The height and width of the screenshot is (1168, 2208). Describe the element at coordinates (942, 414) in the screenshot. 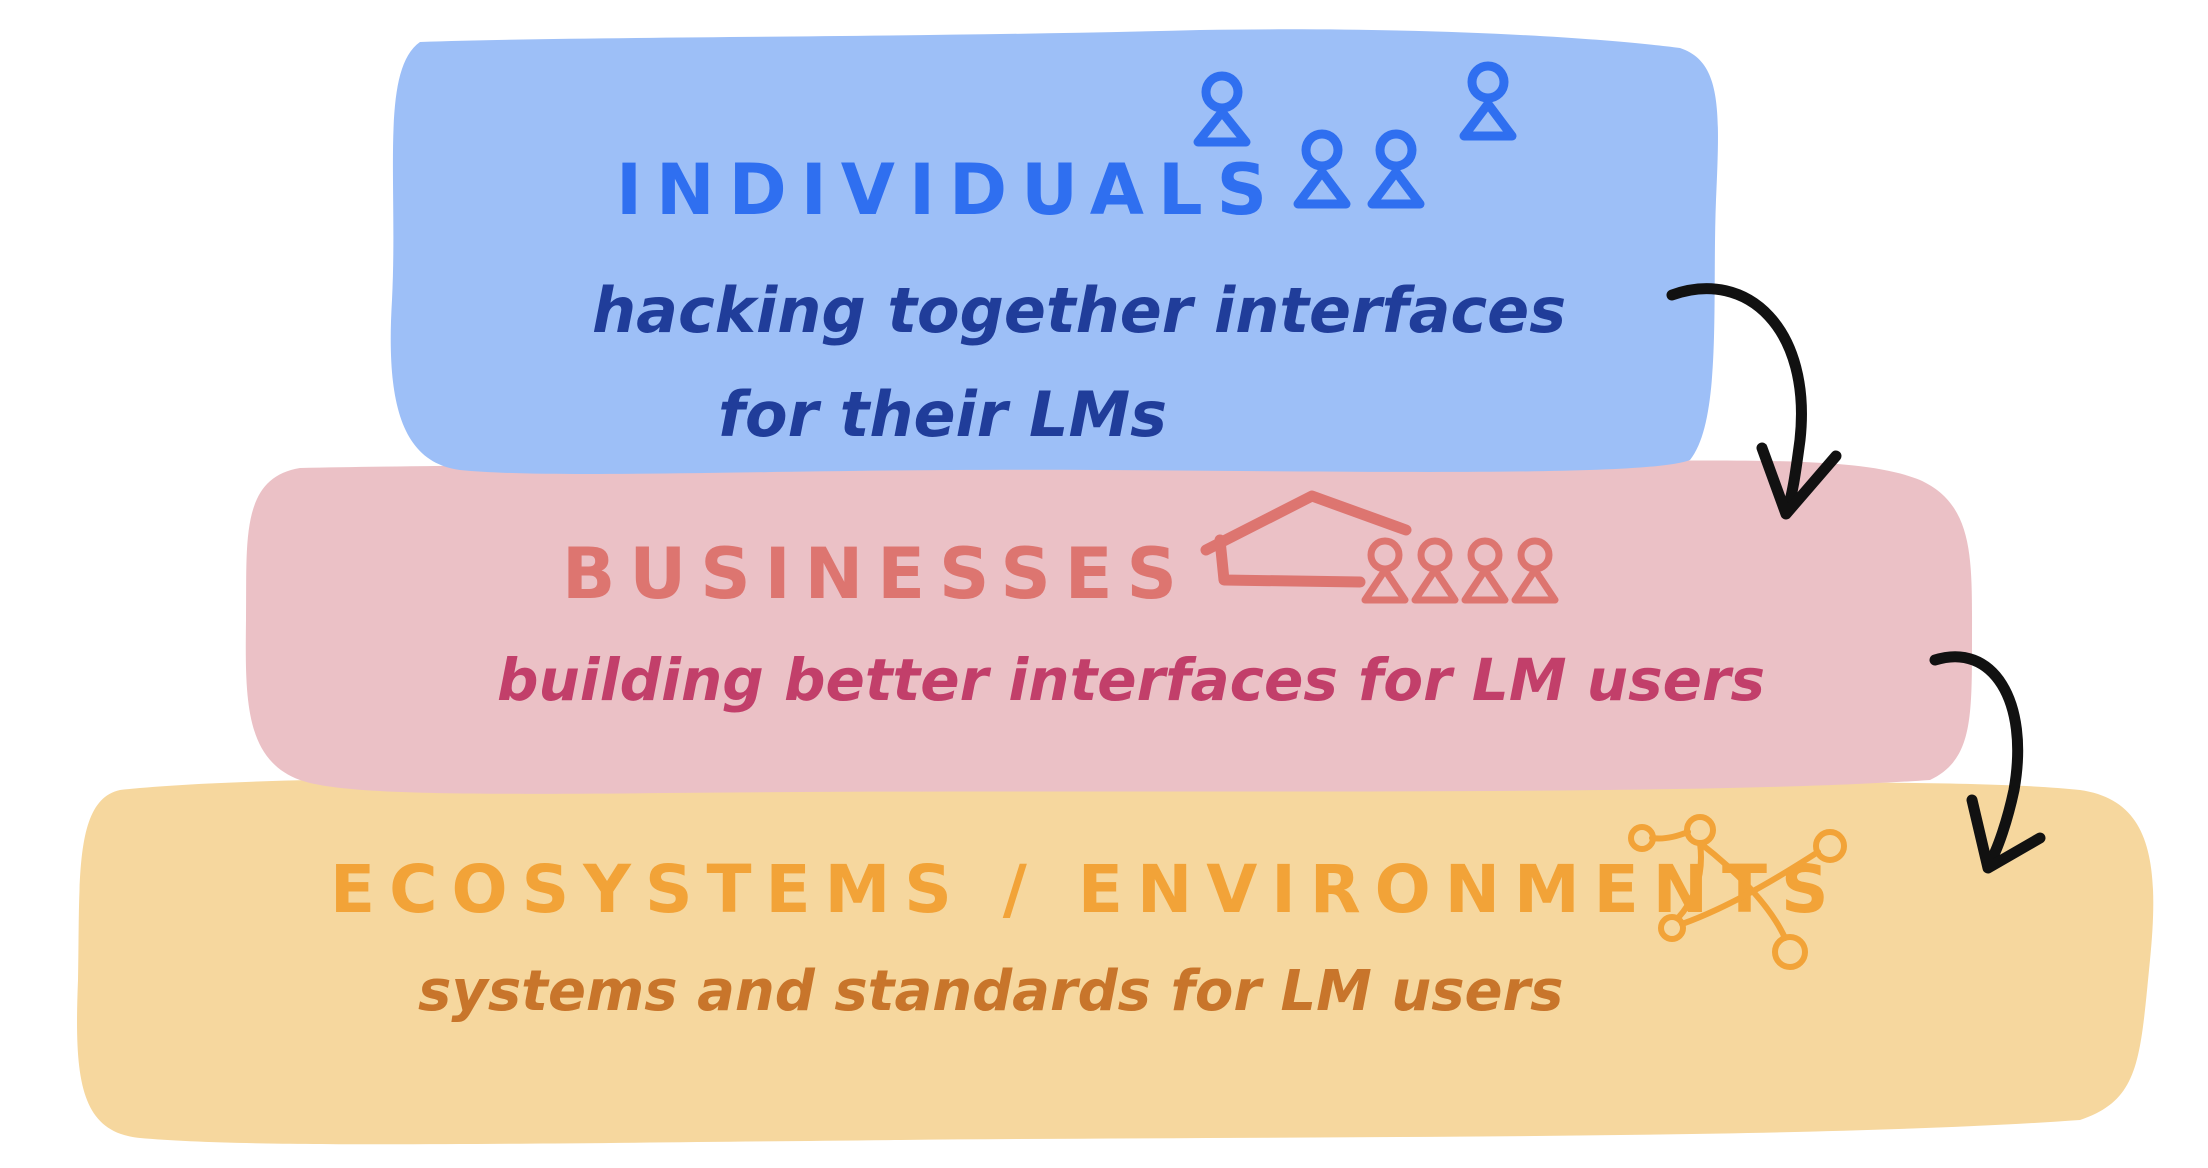

I see `individuals-description-line-2: for their LMs` at that location.